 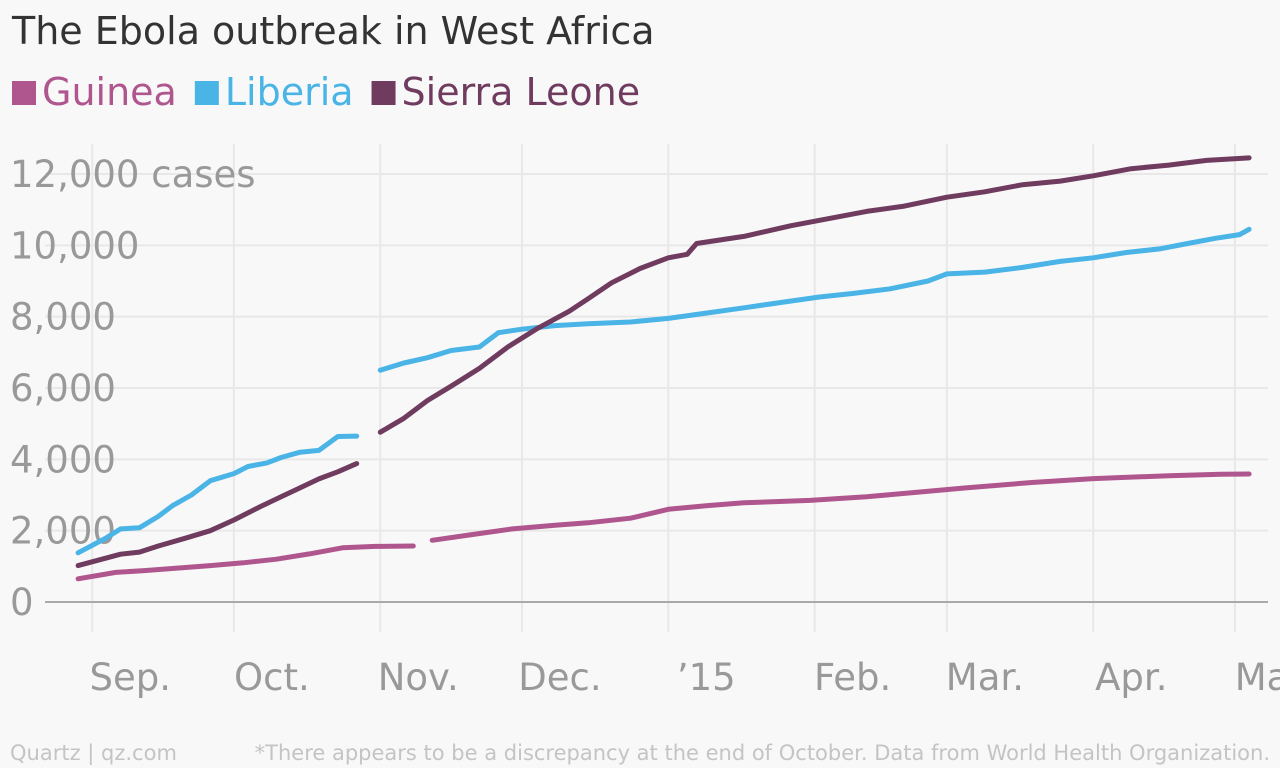 I want to click on x-tick-label-7: Apr., so click(x=1131, y=677).